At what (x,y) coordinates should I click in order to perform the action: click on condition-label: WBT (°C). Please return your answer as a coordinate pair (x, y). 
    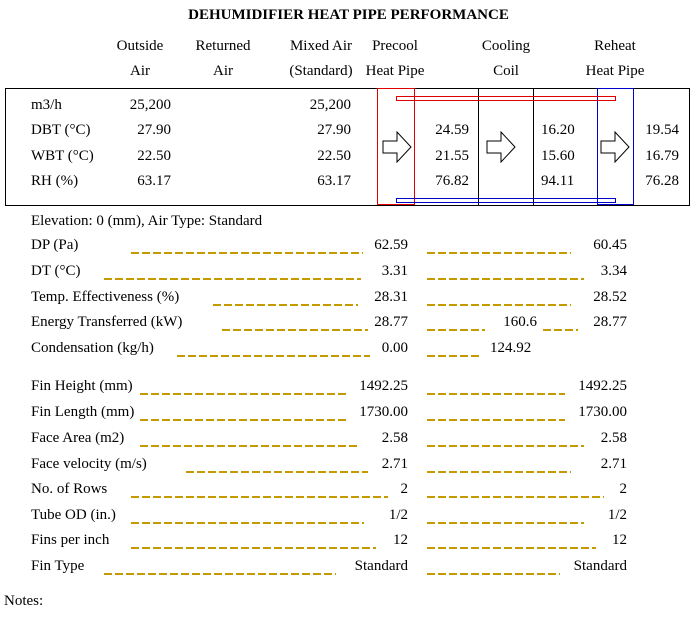
    Looking at the image, I should click on (62, 156).